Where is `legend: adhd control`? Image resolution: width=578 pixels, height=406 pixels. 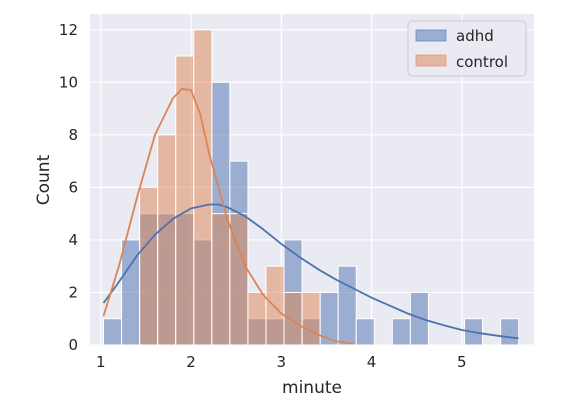 legend: adhd control is located at coordinates (467, 48).